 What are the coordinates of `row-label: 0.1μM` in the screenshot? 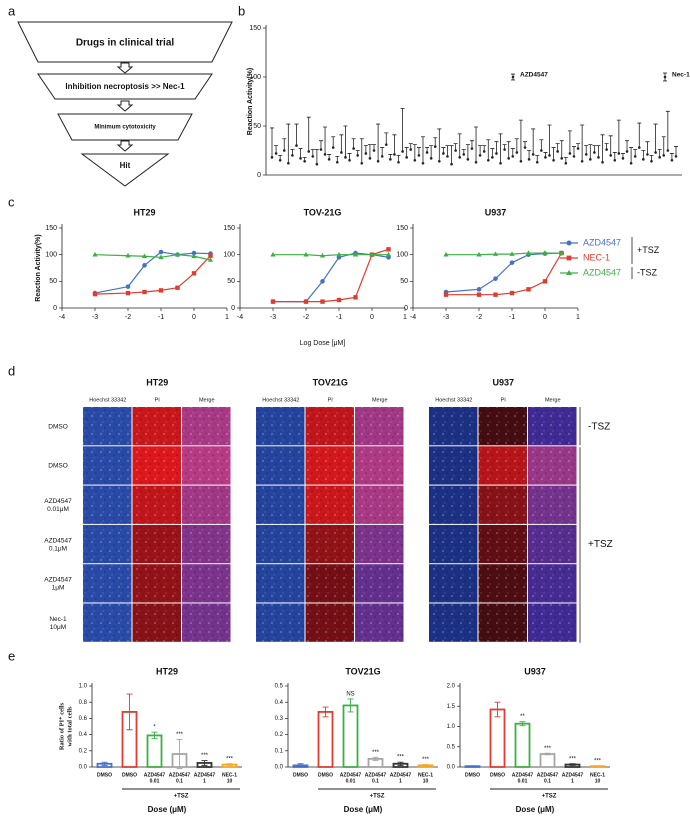 It's located at (58, 548).